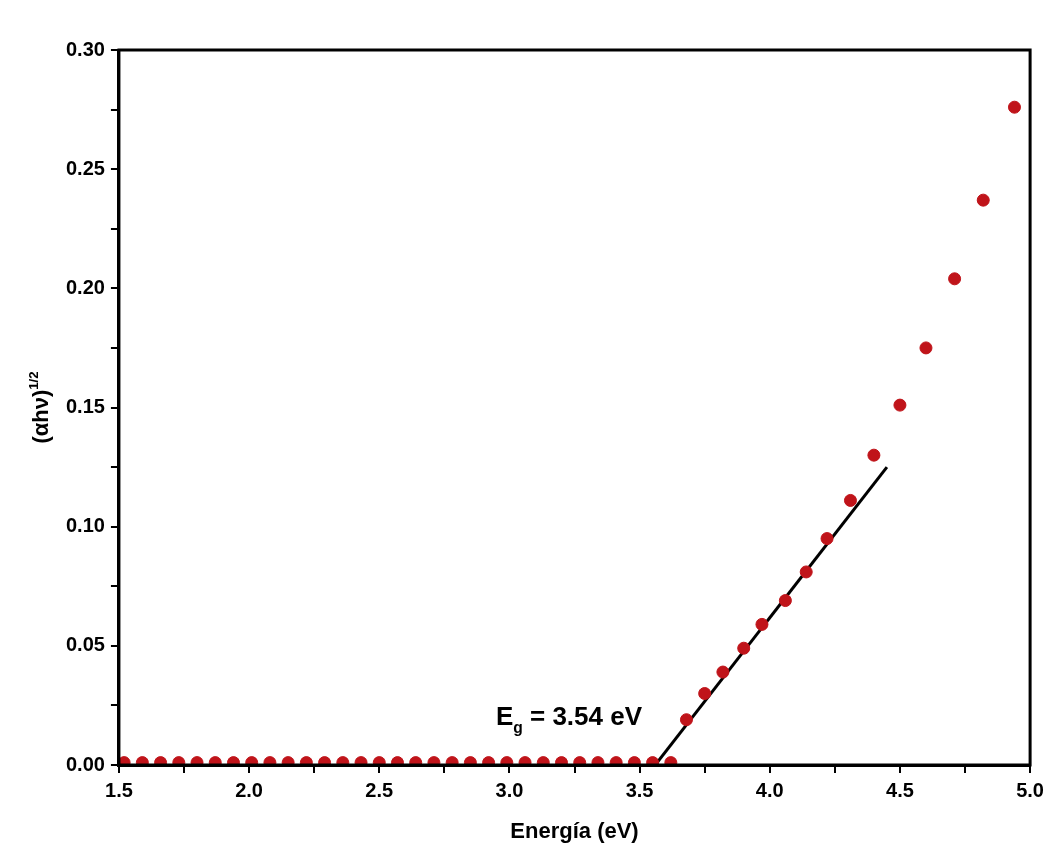 The height and width of the screenshot is (849, 1050). Describe the element at coordinates (574, 830) in the screenshot. I see `x-axis-title: Energía (eV)` at that location.